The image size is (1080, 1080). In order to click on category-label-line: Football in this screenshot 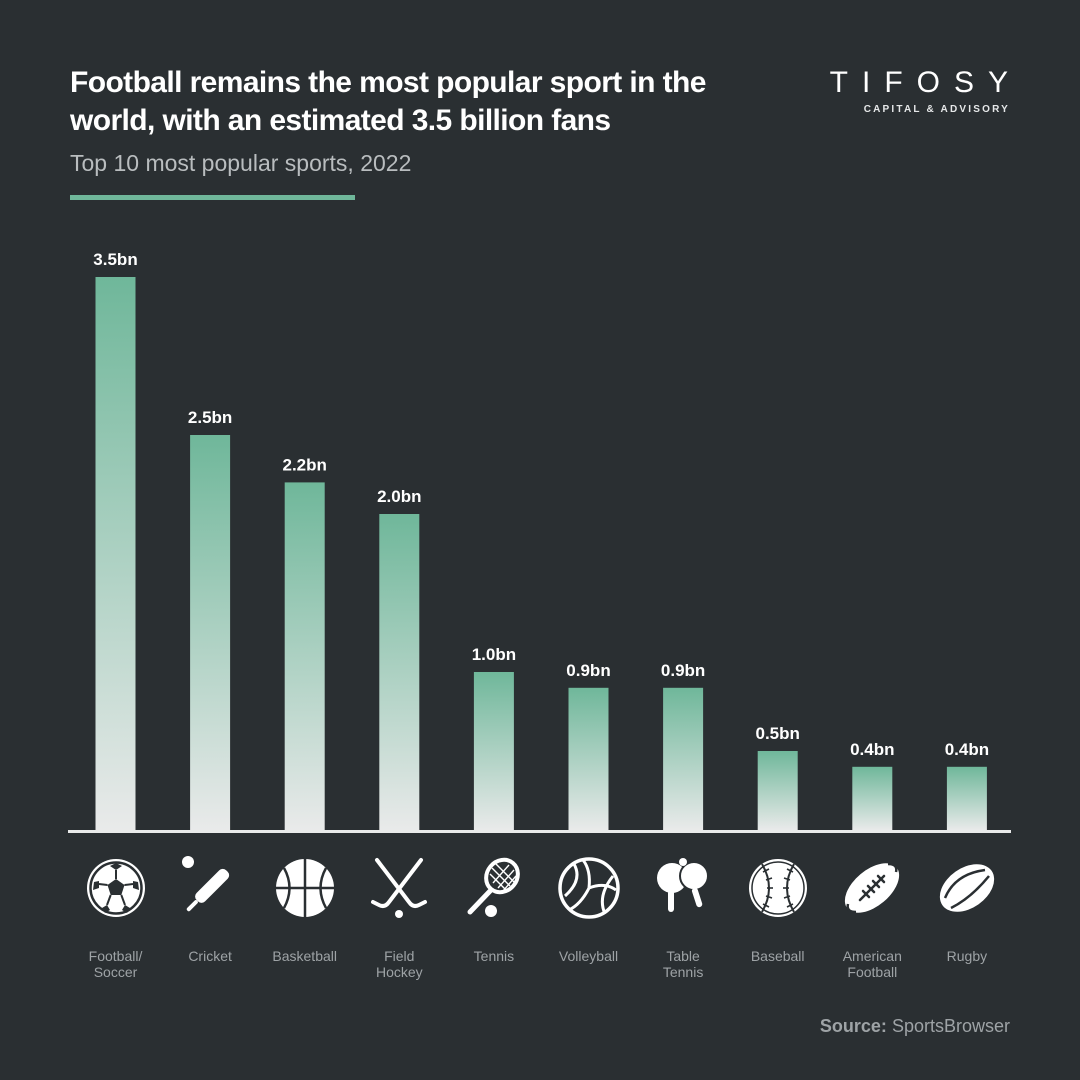, I will do `click(872, 972)`.